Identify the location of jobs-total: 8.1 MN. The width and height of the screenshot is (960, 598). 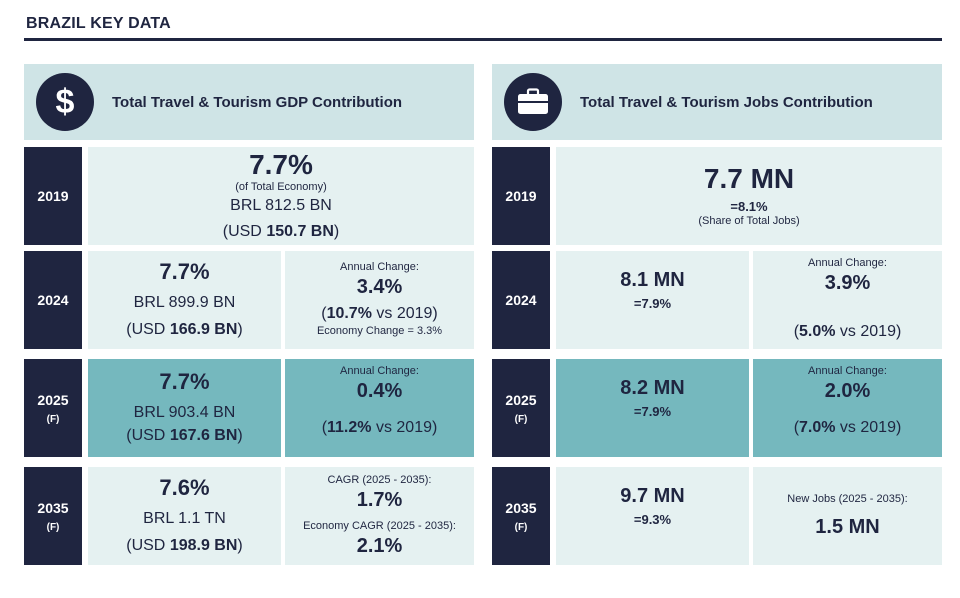
(652, 280).